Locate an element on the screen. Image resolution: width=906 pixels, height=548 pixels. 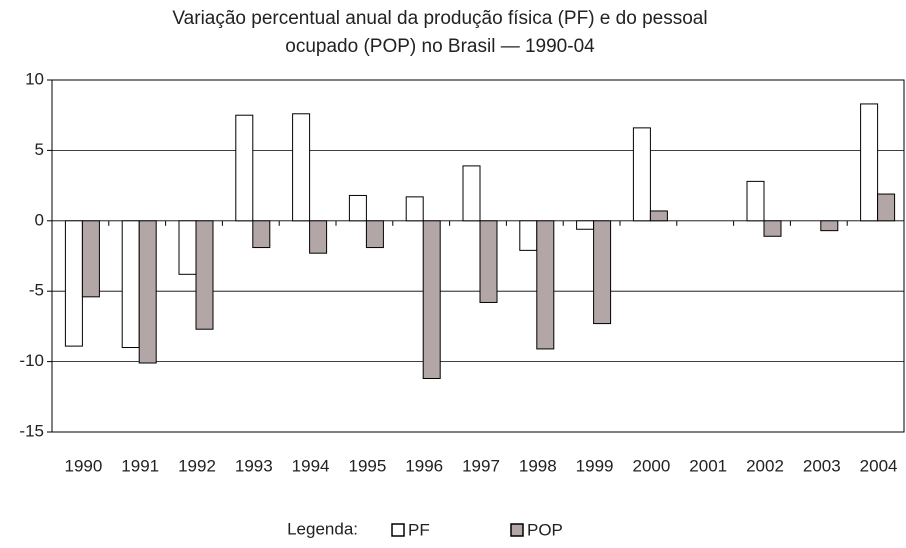
y-tick-label: 10 is located at coordinates (34, 78).